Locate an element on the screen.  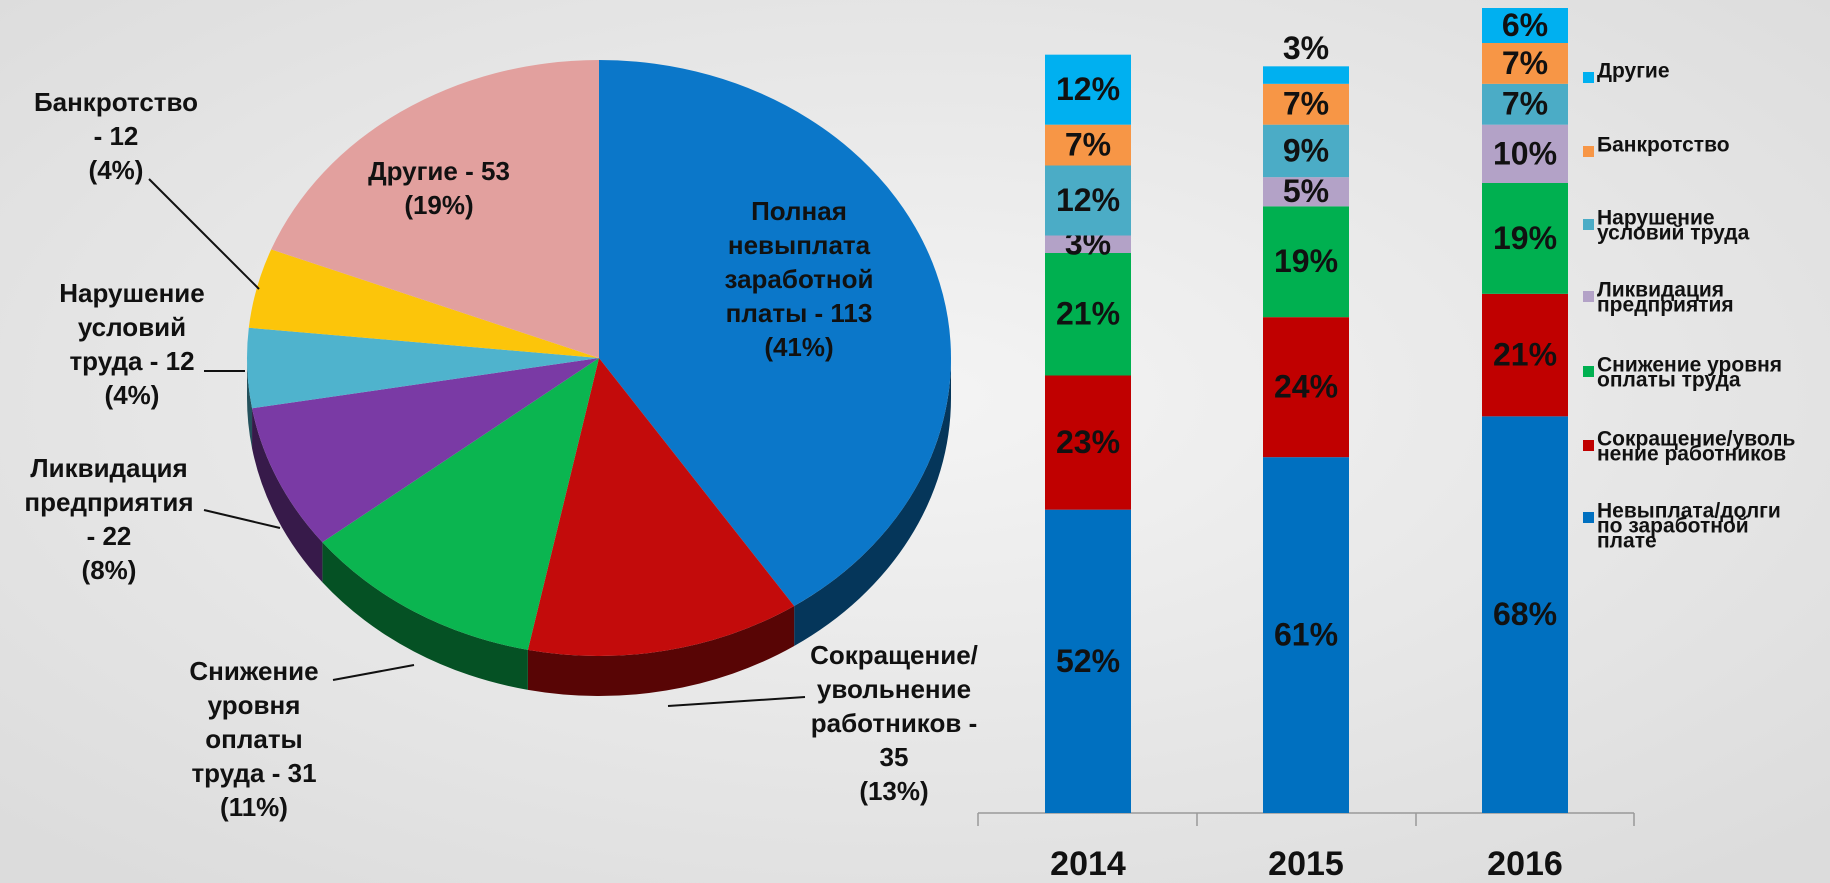
pie-label: труда - 12 is located at coordinates (131, 361).